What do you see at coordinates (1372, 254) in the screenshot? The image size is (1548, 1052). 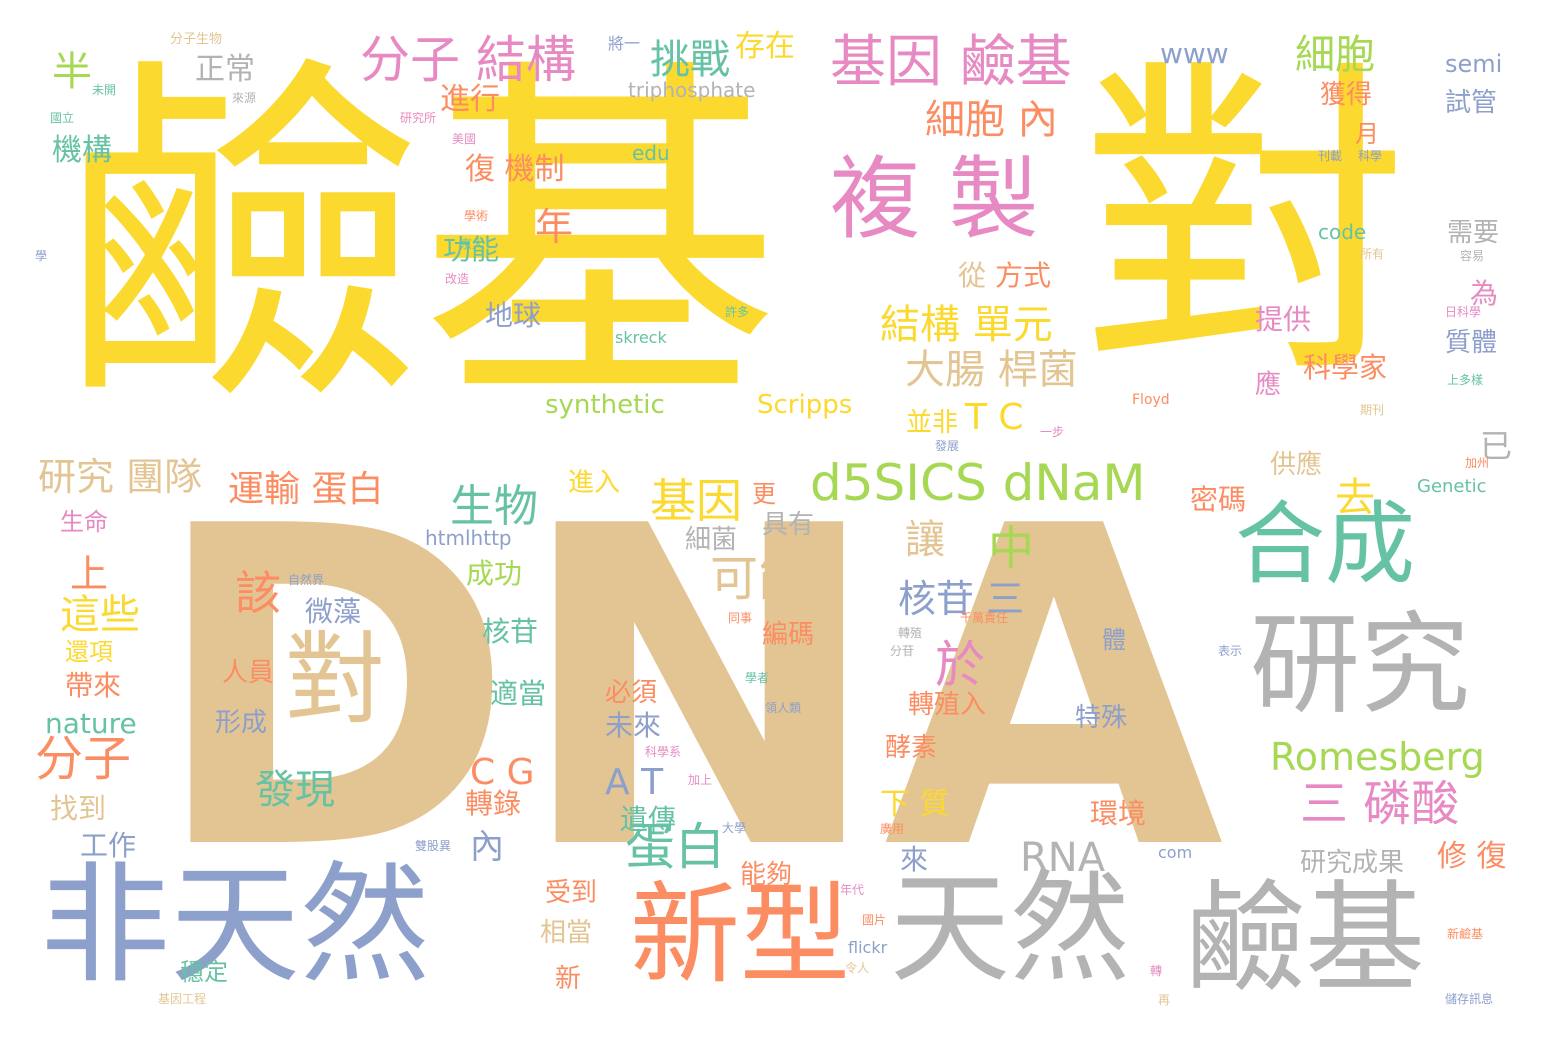 I see `word: 所有` at bounding box center [1372, 254].